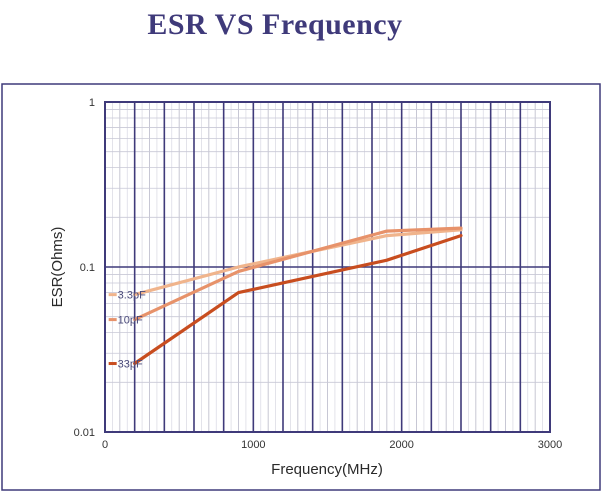 This screenshot has height=493, width=603. What do you see at coordinates (132, 296) in the screenshot?
I see `series-label: 3.3pF` at bounding box center [132, 296].